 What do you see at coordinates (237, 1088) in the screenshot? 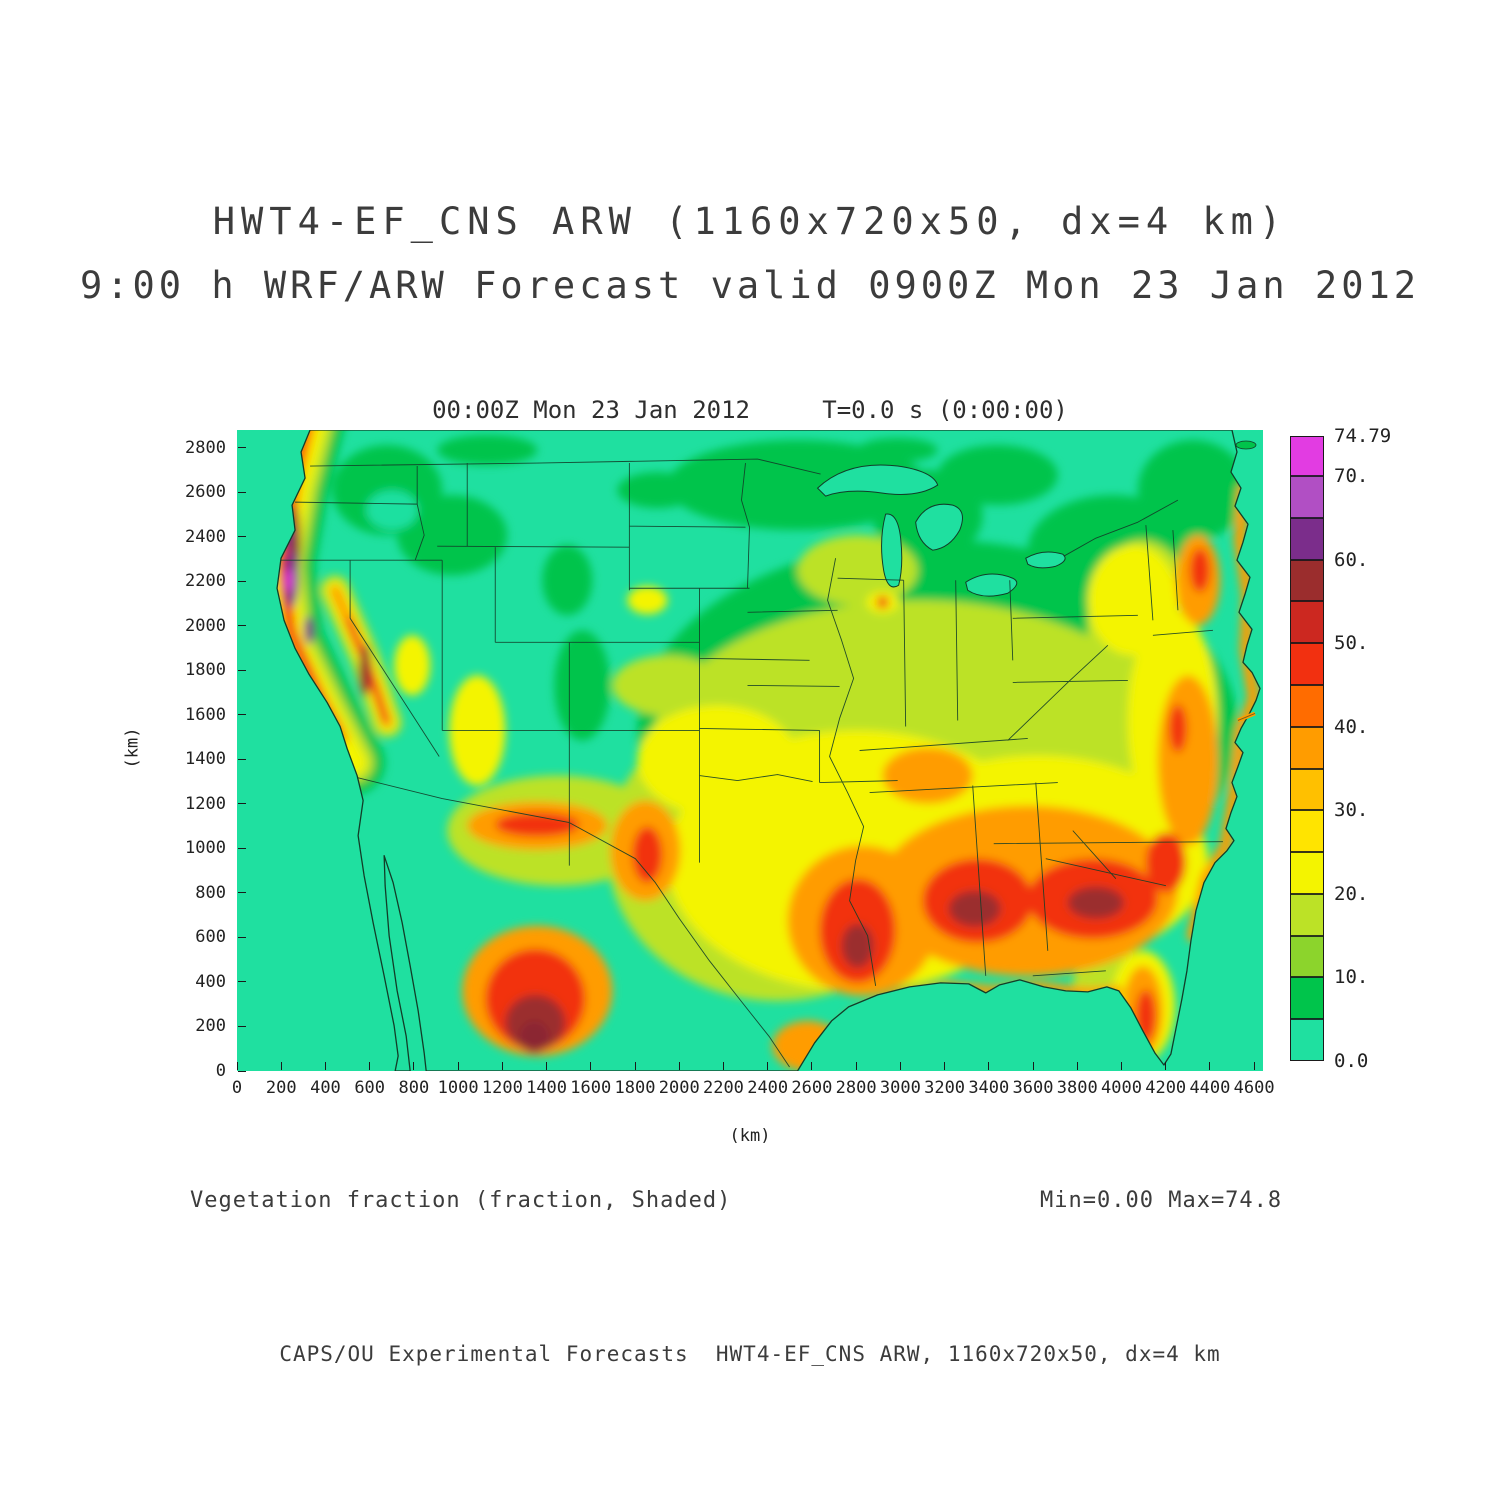
I see `x-tick-label: 0` at bounding box center [237, 1088].